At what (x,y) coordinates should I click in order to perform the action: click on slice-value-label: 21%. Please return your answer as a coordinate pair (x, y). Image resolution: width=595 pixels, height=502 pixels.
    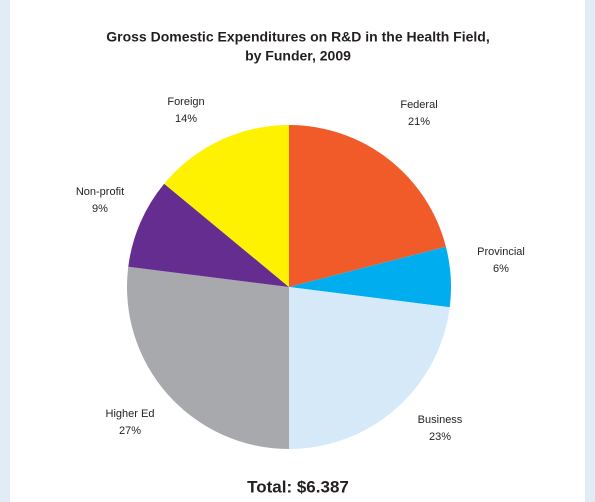
    Looking at the image, I should click on (419, 122).